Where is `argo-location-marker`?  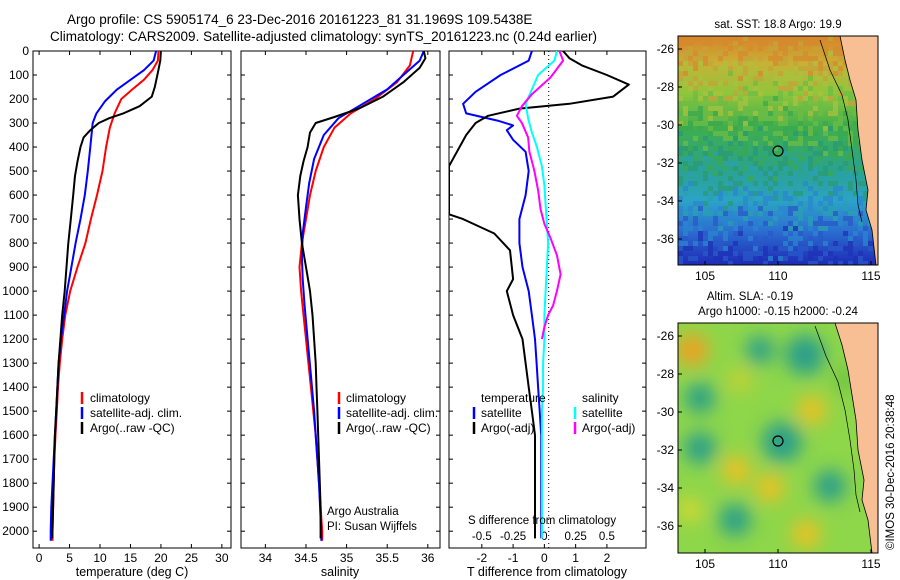
argo-location-marker is located at coordinates (778, 151).